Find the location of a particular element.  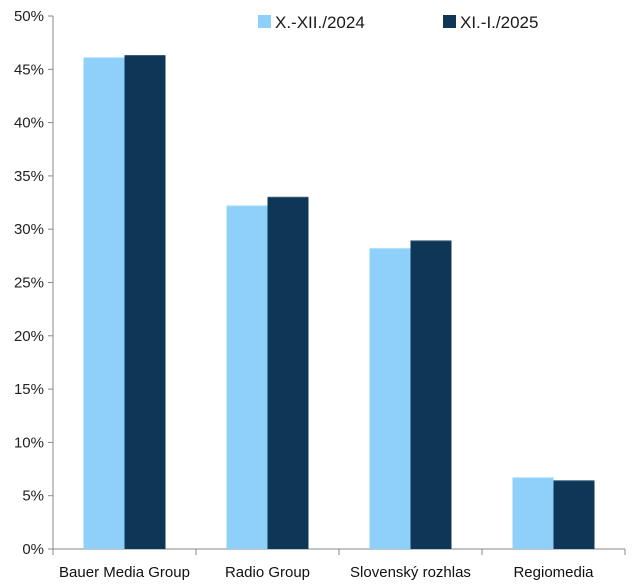

y-tick-label: 15% is located at coordinates (29, 389).